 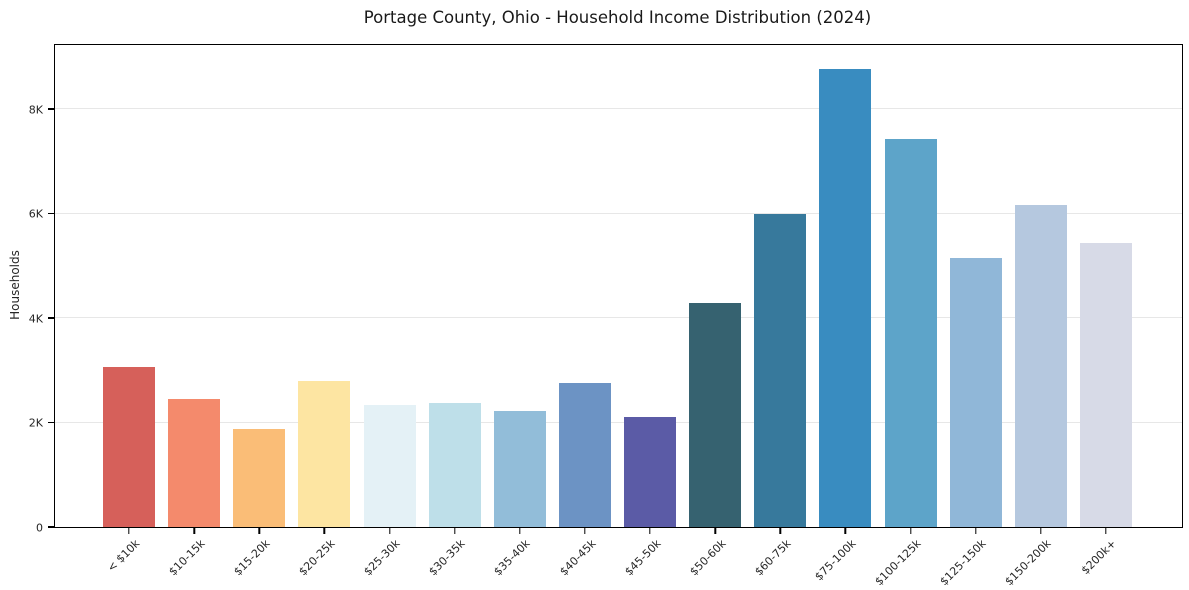 I want to click on y-tick-label: 0, so click(x=39, y=527).